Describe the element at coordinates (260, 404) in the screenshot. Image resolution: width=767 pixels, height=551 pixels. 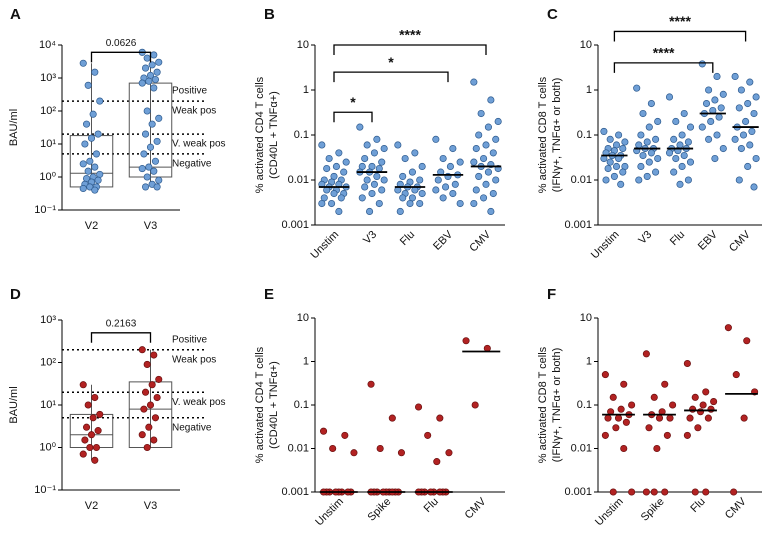
I see `y-axis-label: % activated CD4 T cells` at that location.